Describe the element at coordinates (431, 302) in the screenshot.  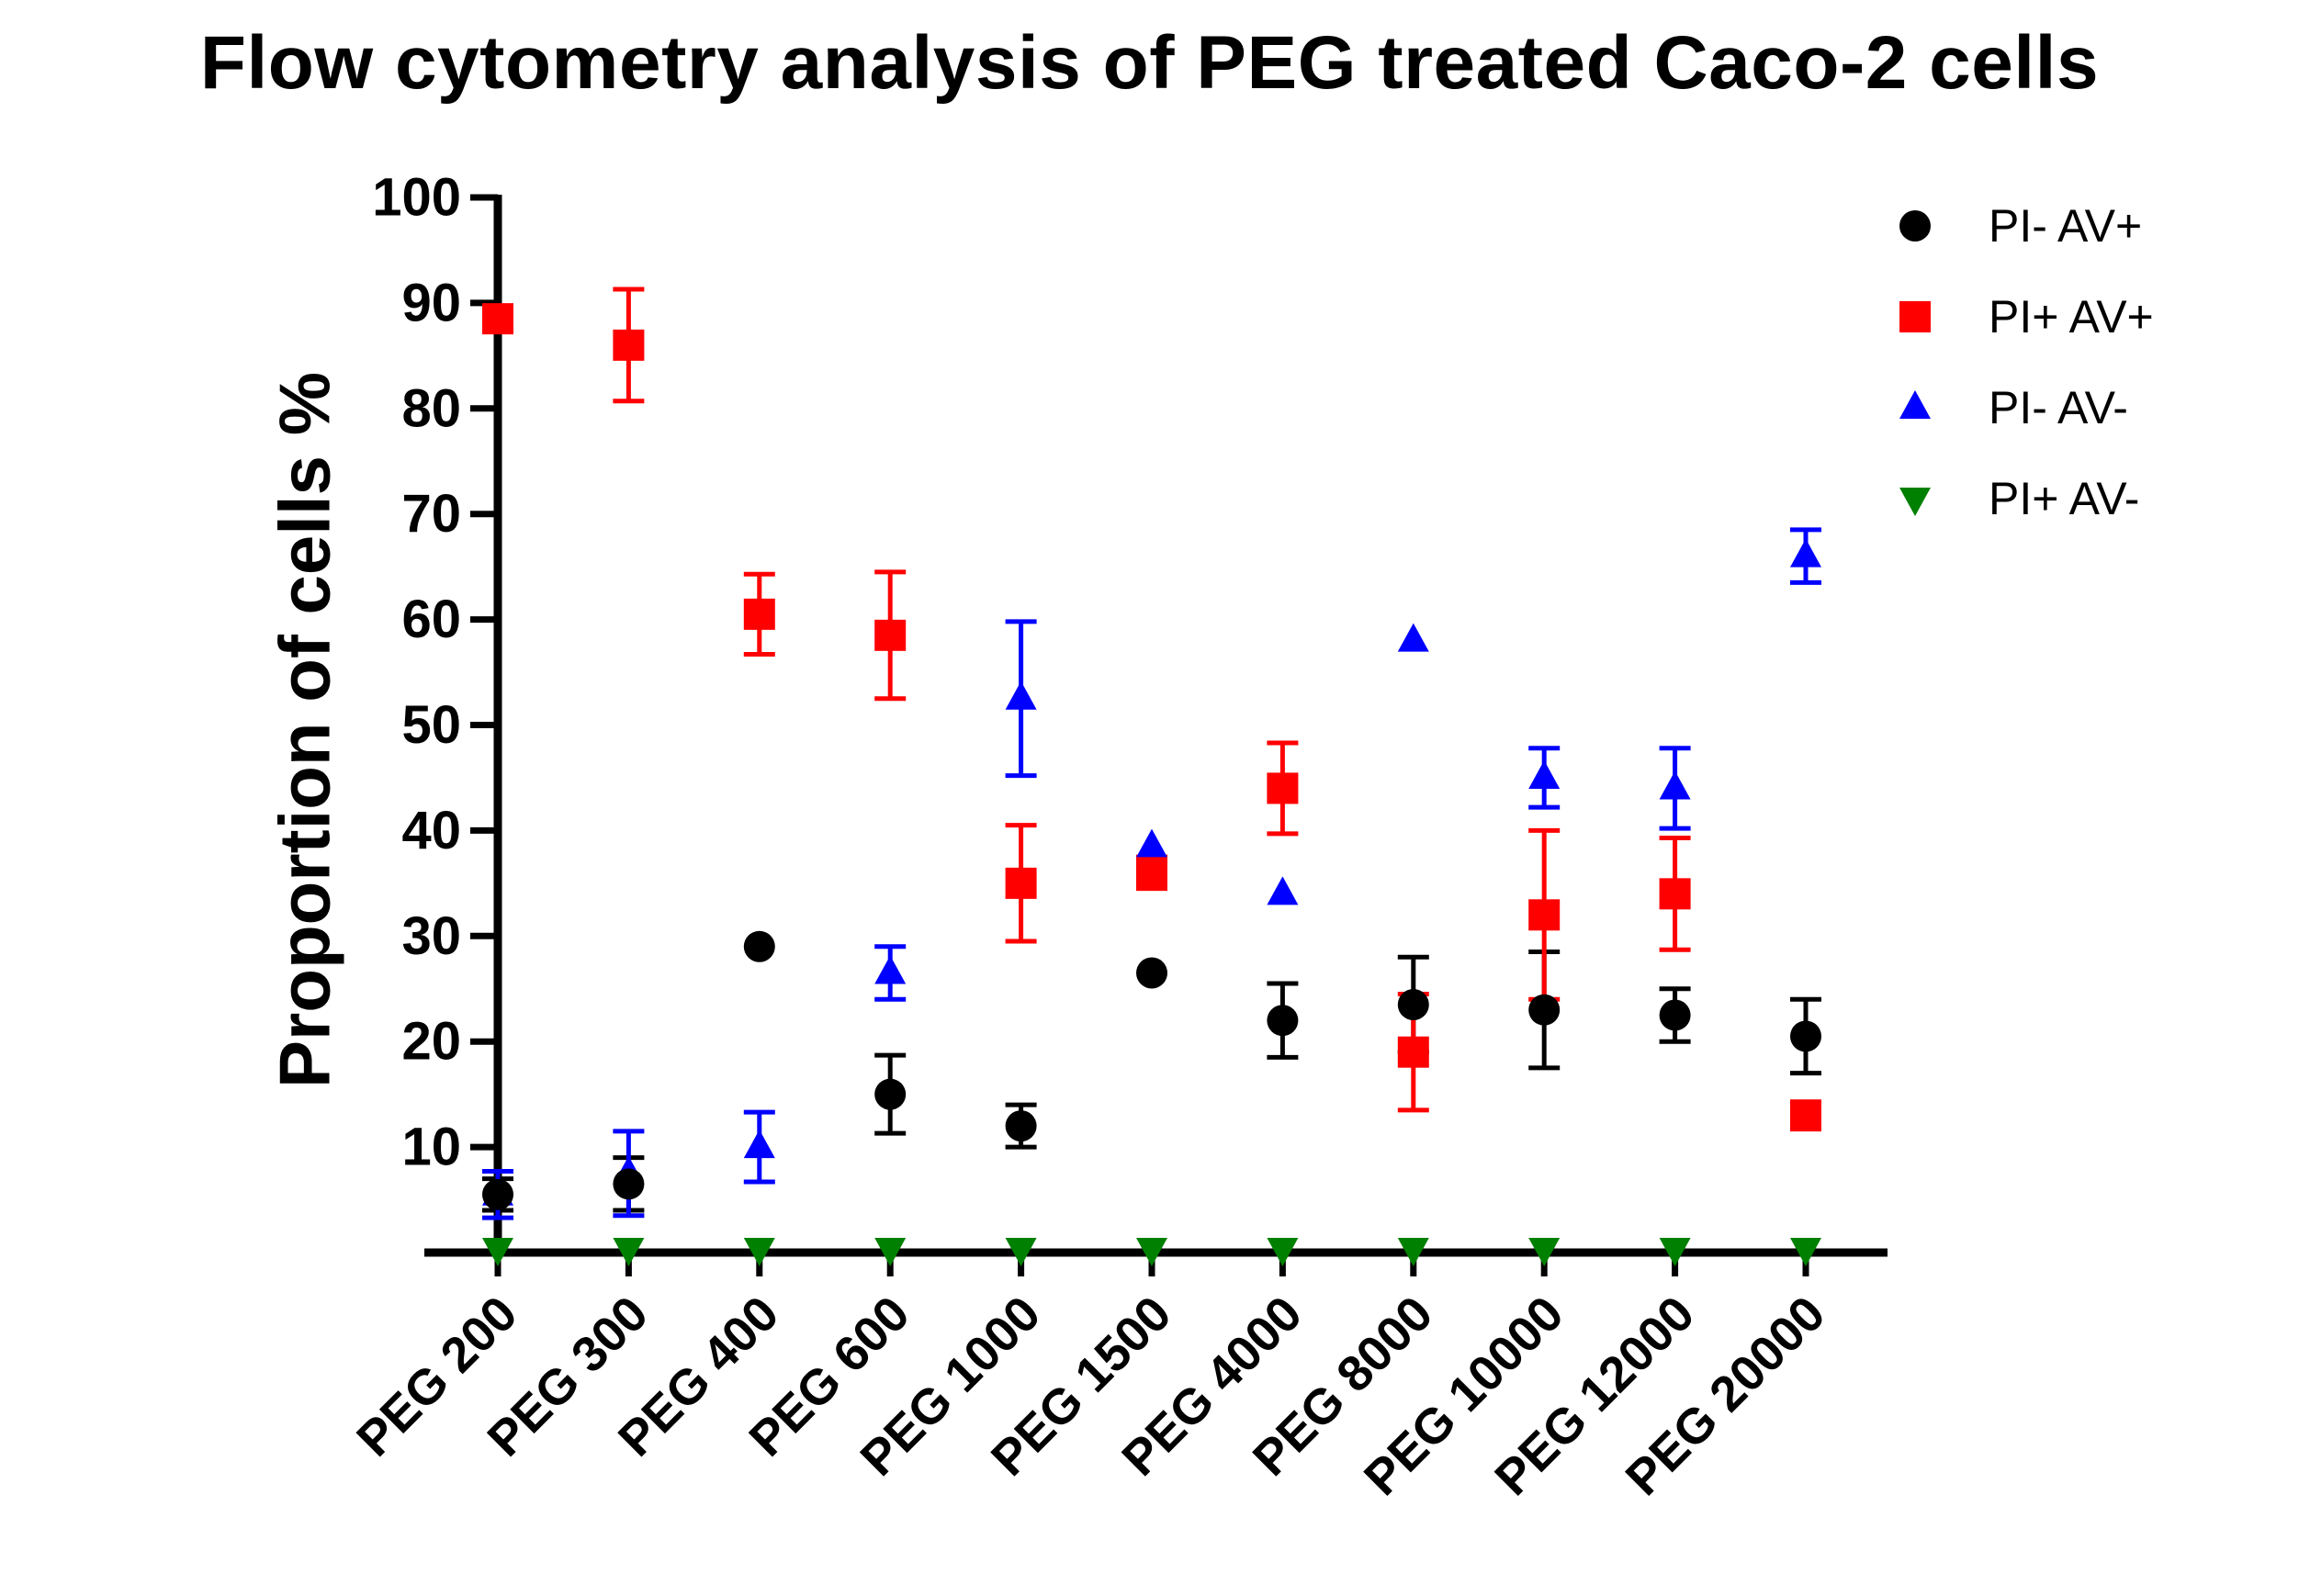
I see `y-tick-label-90: 90` at that location.